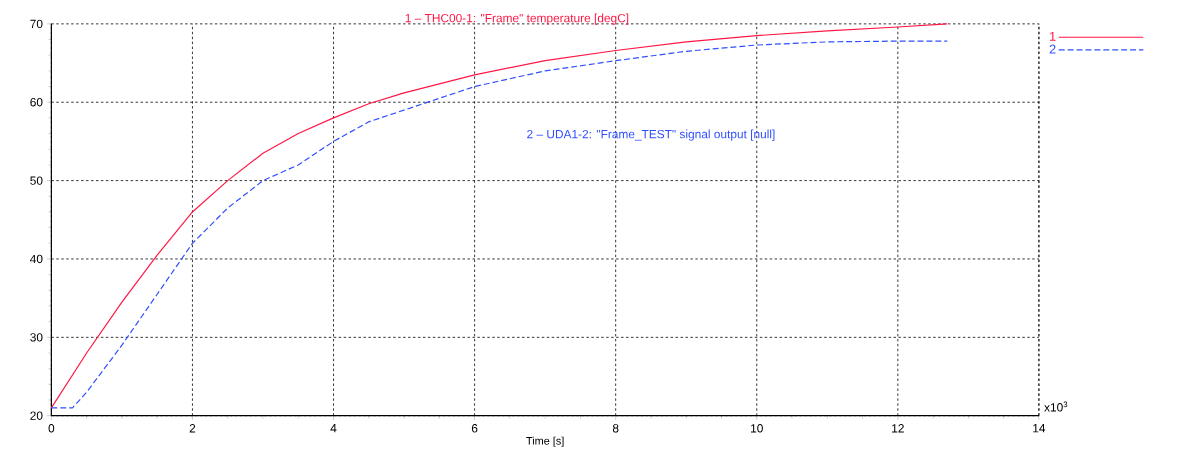  I want to click on y-tick-label: 60, so click(36, 102).